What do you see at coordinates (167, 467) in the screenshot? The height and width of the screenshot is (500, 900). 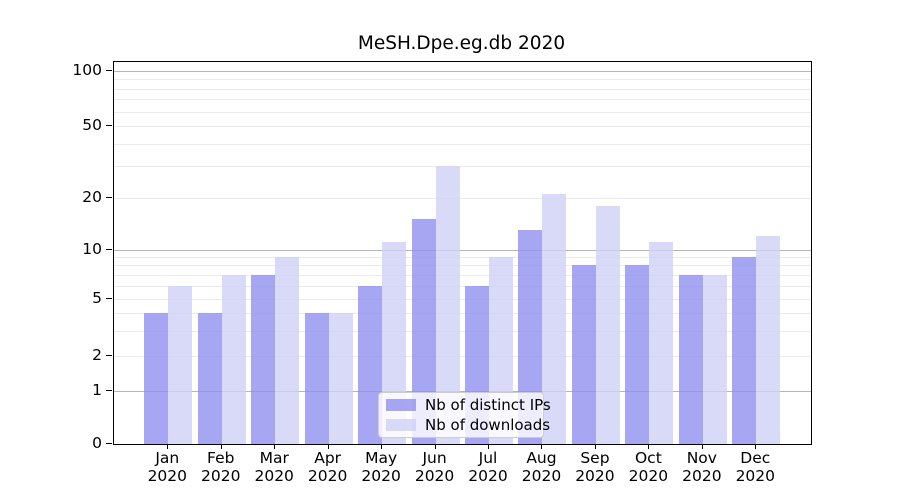 I see `x-tick-label: Jan 2020` at bounding box center [167, 467].